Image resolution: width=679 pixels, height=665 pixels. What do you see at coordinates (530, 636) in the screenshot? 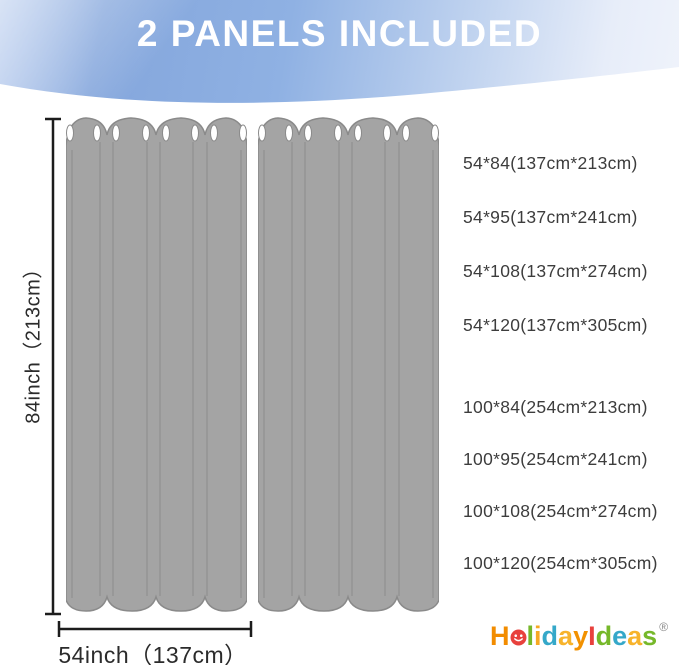
I see `brand-letter: l` at bounding box center [530, 636].